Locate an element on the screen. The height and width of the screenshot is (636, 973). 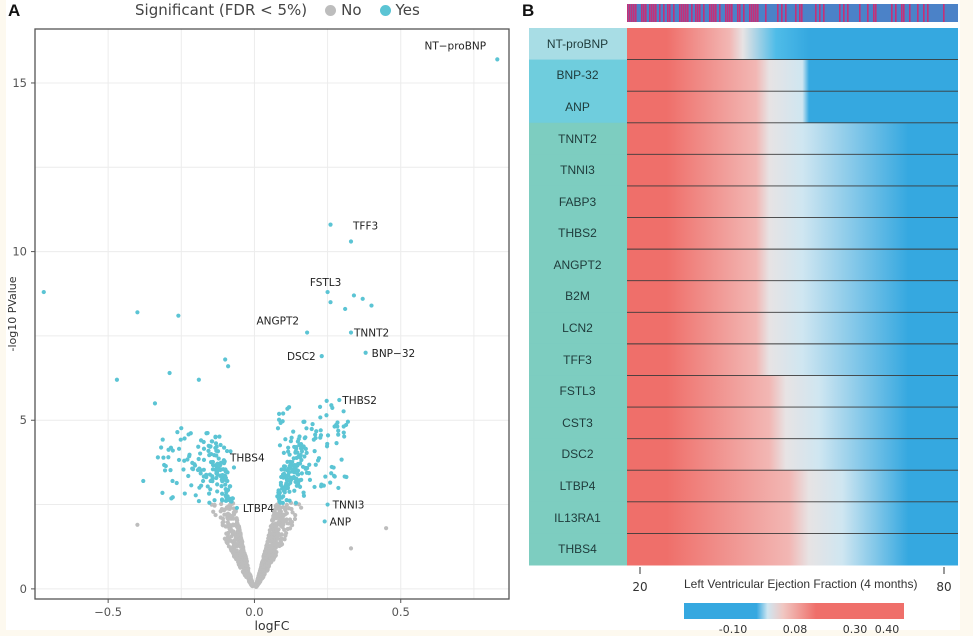
point-label: TNNI3 is located at coordinates (348, 506).